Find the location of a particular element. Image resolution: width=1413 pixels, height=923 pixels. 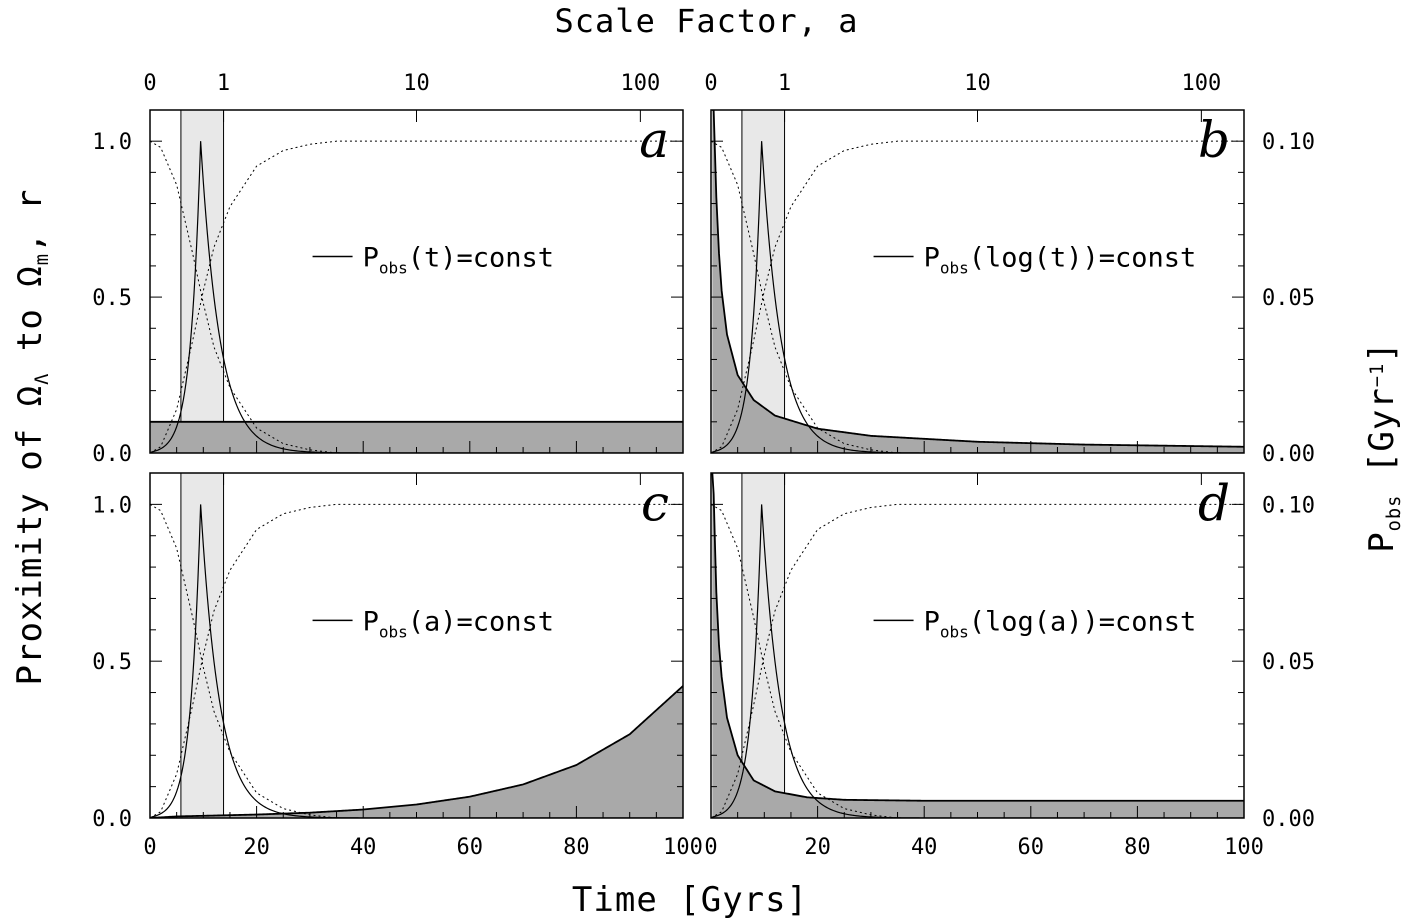

panel-letter: a is located at coordinates (654, 140).